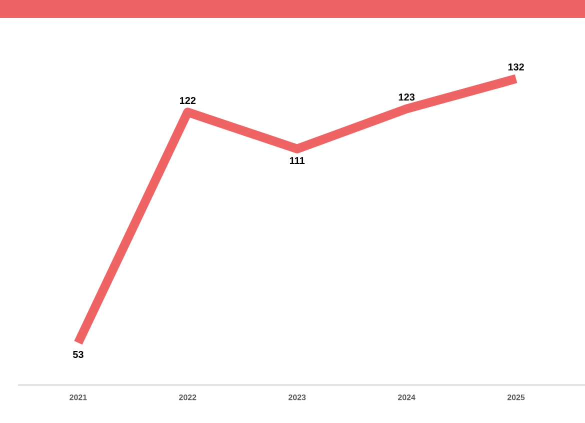  I want to click on data-label: 123, so click(406, 97).